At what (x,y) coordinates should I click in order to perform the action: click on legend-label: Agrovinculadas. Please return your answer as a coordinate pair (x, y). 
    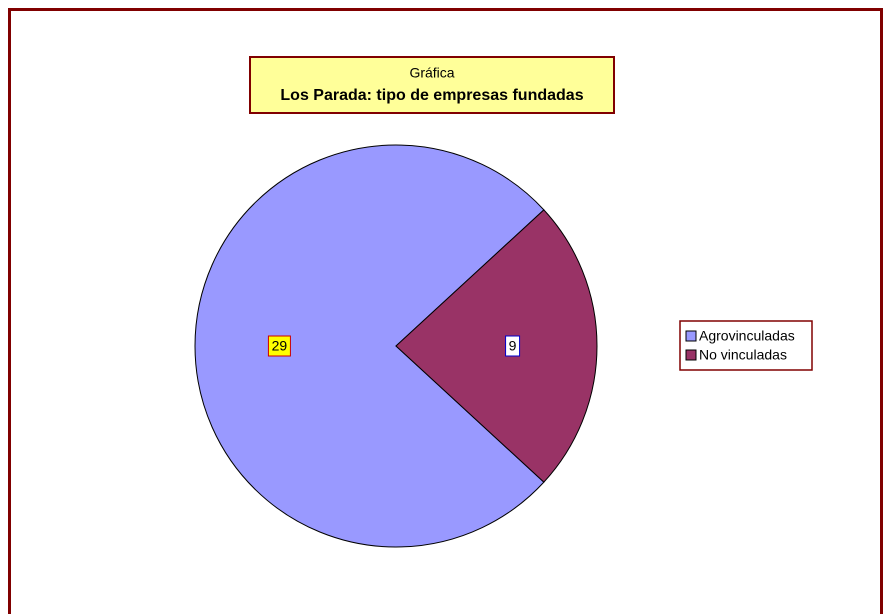
    Looking at the image, I should click on (747, 336).